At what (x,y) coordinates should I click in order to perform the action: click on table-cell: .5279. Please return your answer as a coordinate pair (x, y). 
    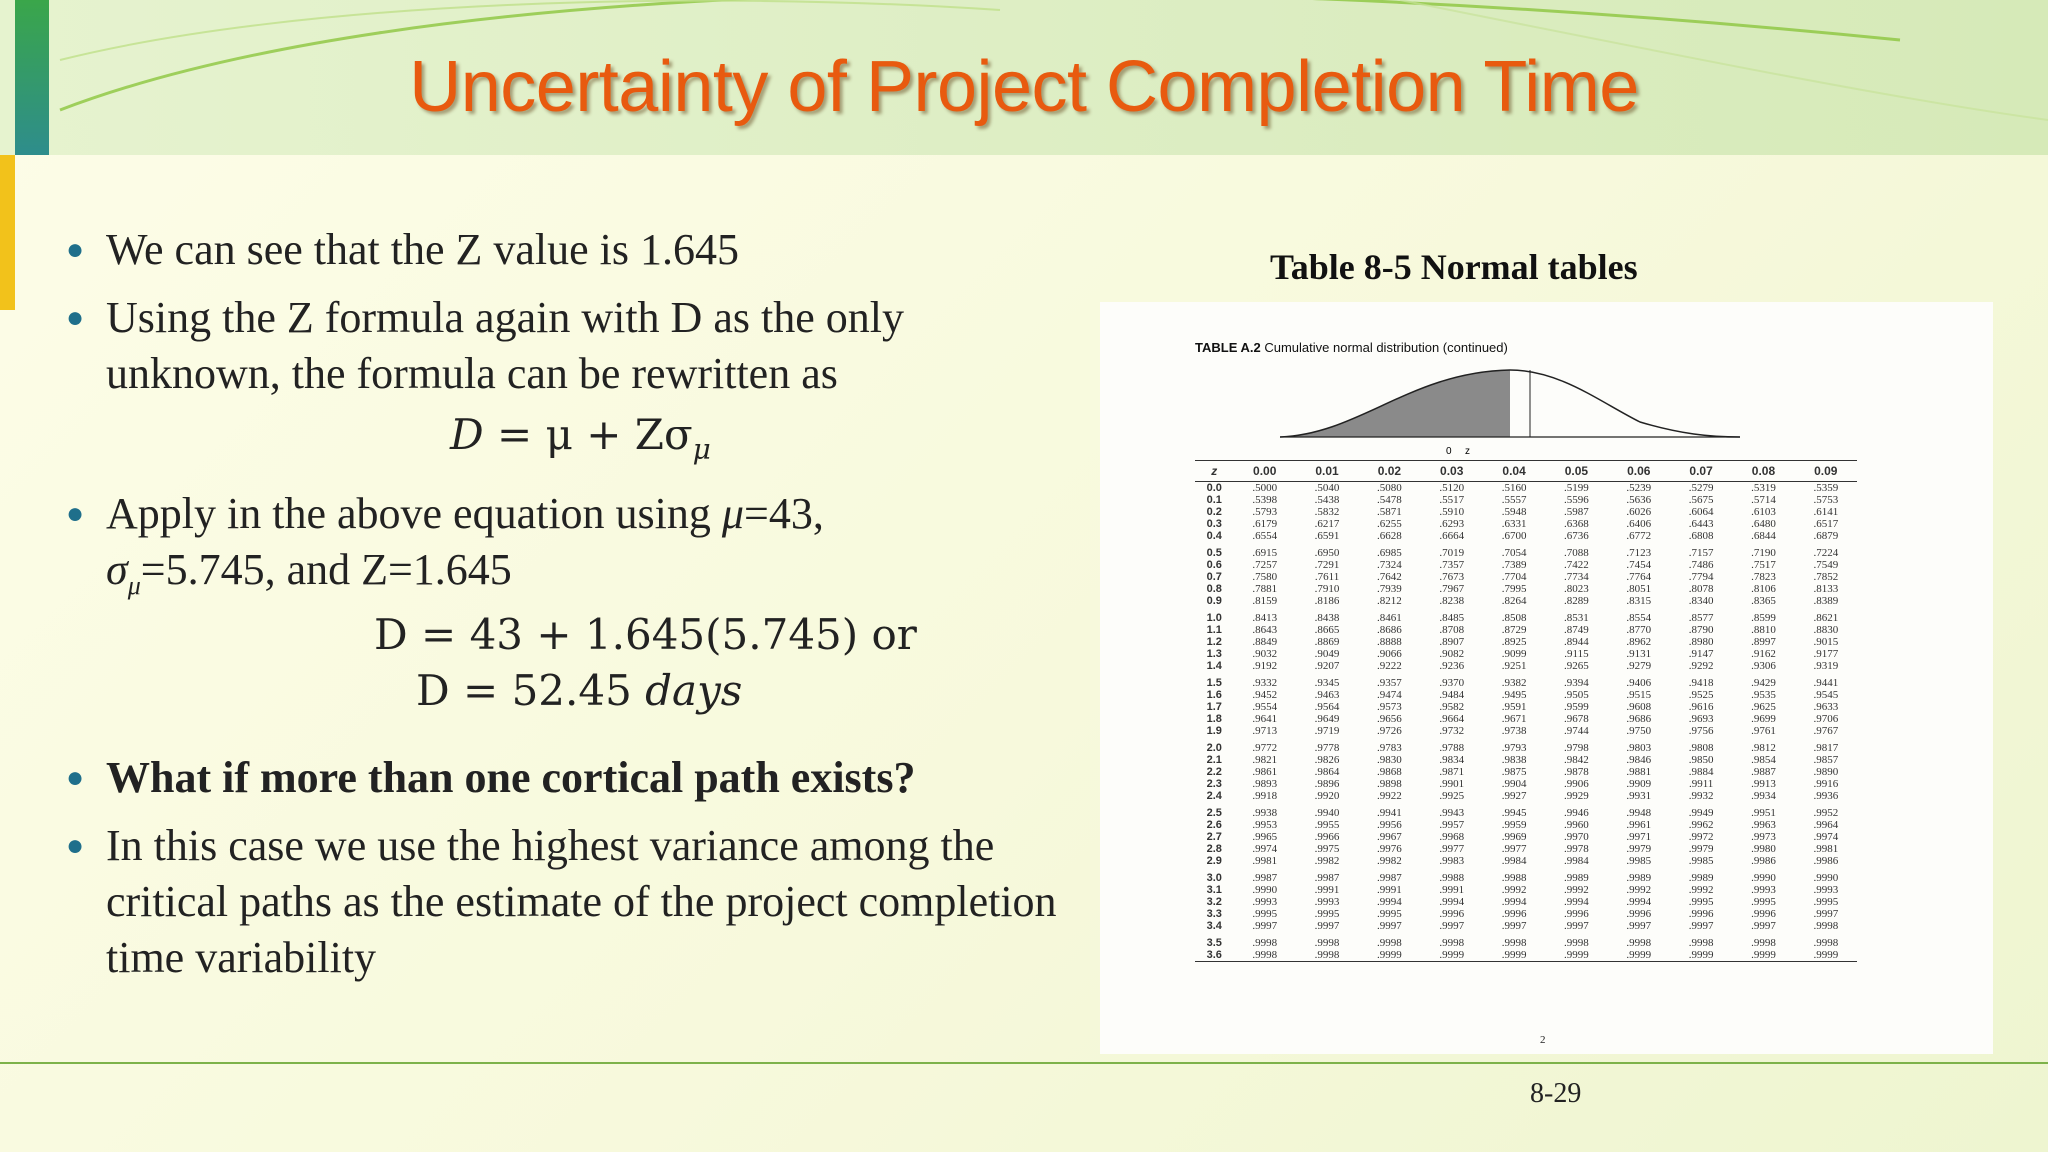
    Looking at the image, I should click on (1701, 488).